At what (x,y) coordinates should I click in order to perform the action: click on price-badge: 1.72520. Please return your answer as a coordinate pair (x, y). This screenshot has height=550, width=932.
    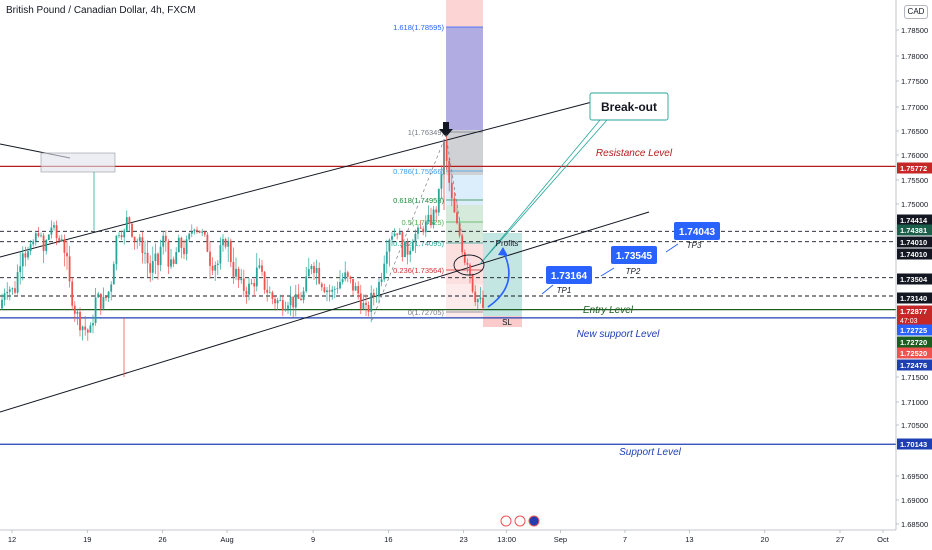
    Looking at the image, I should click on (914, 353).